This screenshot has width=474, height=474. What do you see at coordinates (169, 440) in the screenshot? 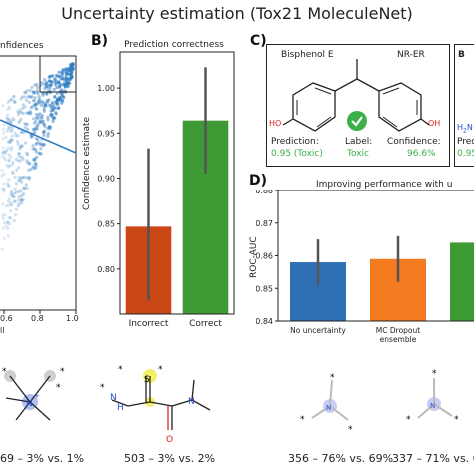
I see `svg-text: O` at bounding box center [169, 440].